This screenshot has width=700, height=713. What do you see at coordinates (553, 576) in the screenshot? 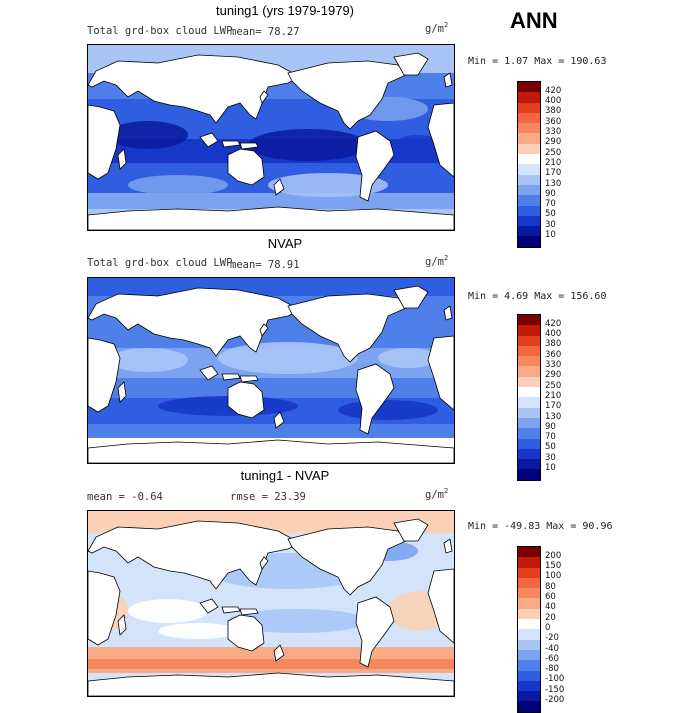
I see `colorbar-tick-label: 100` at bounding box center [553, 576].